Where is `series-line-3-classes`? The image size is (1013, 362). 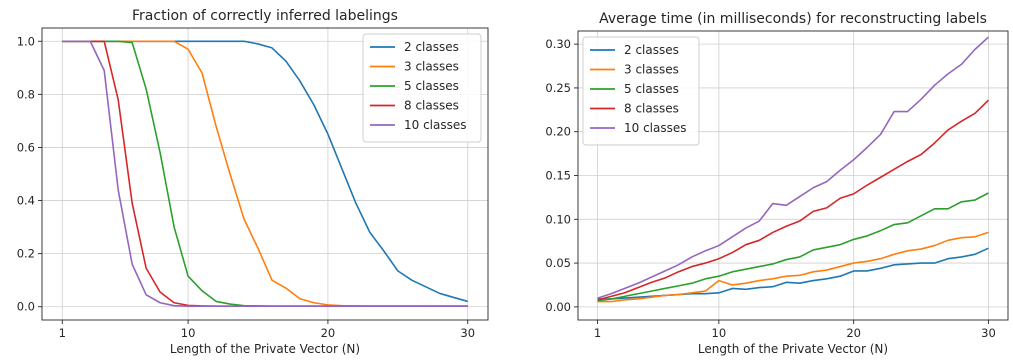 series-line-3-classes is located at coordinates (793, 267).